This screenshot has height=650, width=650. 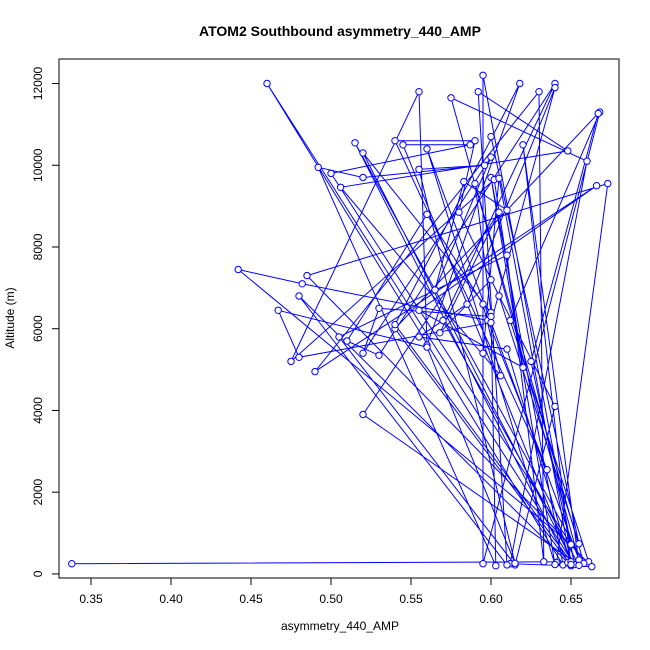 I want to click on y-tick-label: 4000, so click(x=38, y=410).